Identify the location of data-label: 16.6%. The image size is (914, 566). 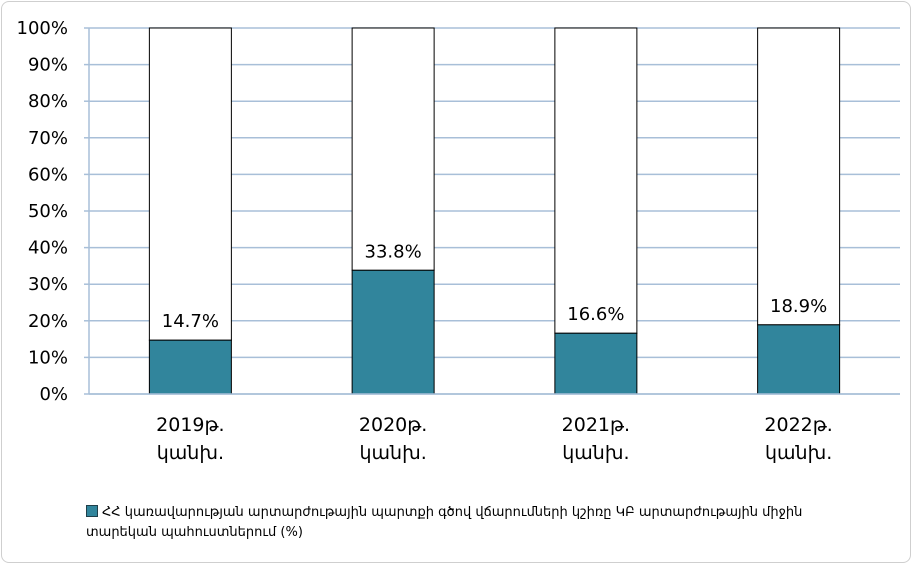
(595, 314).